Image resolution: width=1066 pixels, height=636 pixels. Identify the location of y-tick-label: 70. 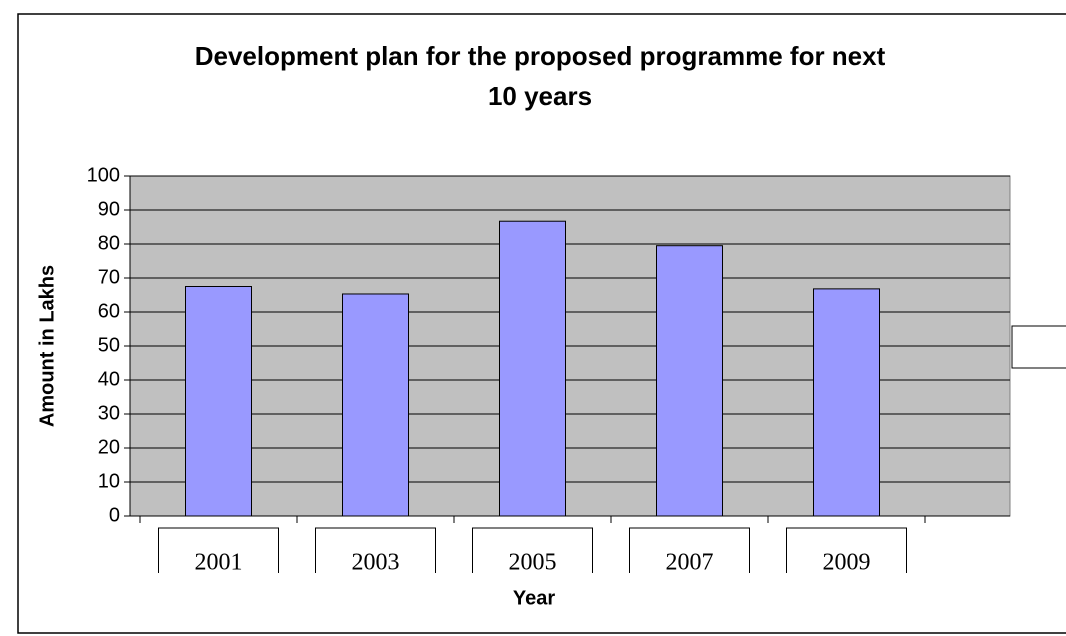
(109, 277).